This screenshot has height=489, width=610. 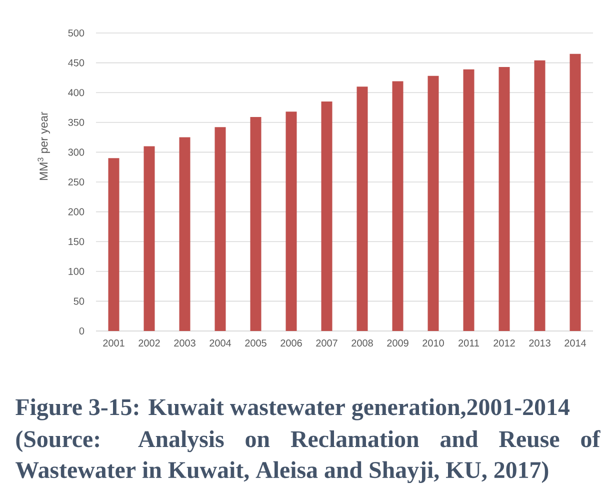 I want to click on y-tick-label: 400, so click(x=76, y=92).